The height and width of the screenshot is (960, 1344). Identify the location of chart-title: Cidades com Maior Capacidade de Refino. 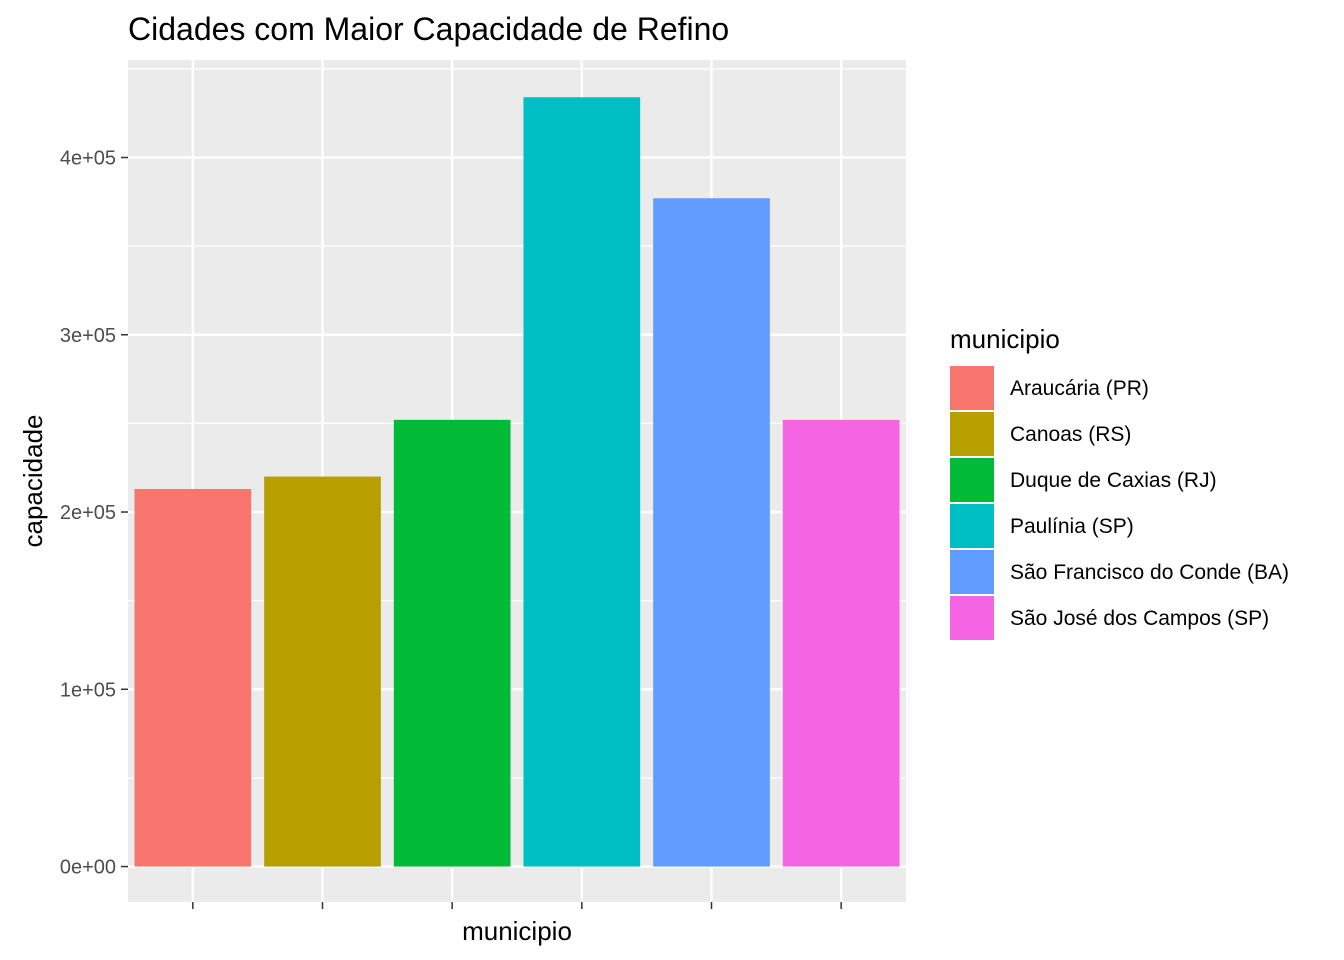
(428, 29).